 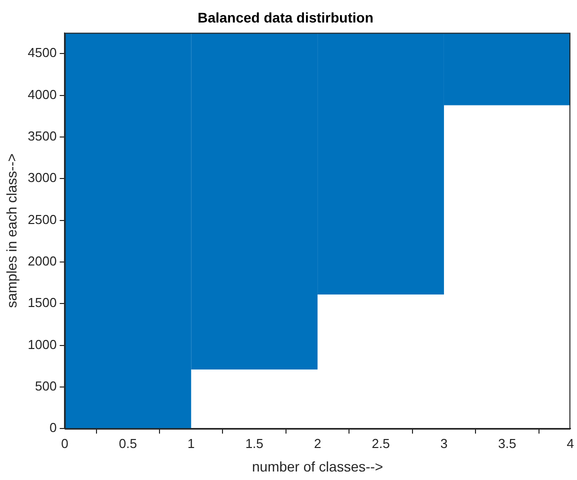 What do you see at coordinates (42, 261) in the screenshot?
I see `y-tick-label: 2000` at bounding box center [42, 261].